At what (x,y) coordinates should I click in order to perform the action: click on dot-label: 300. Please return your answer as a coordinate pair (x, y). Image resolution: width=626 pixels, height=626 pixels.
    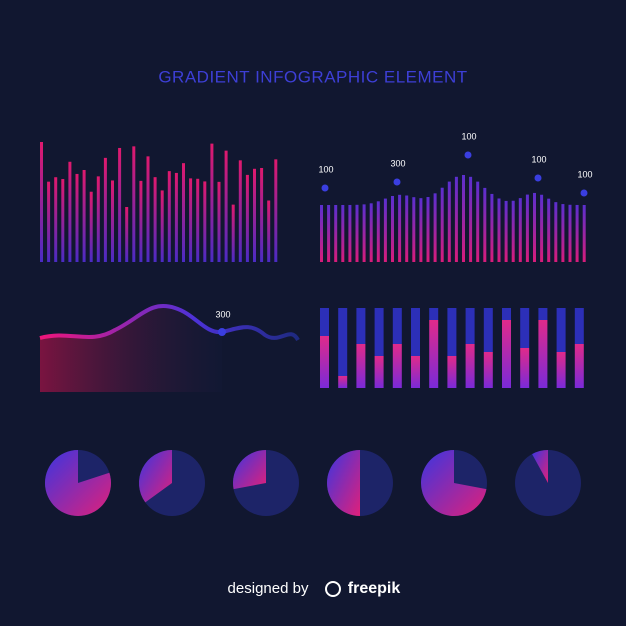
    Looking at the image, I should click on (397, 163).